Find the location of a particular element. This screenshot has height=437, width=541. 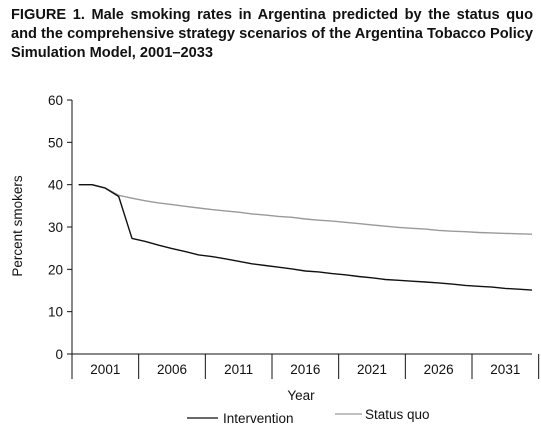

x-axis: 2001 2006 2011 2016 2021 2026 2031 is located at coordinates (305, 366).